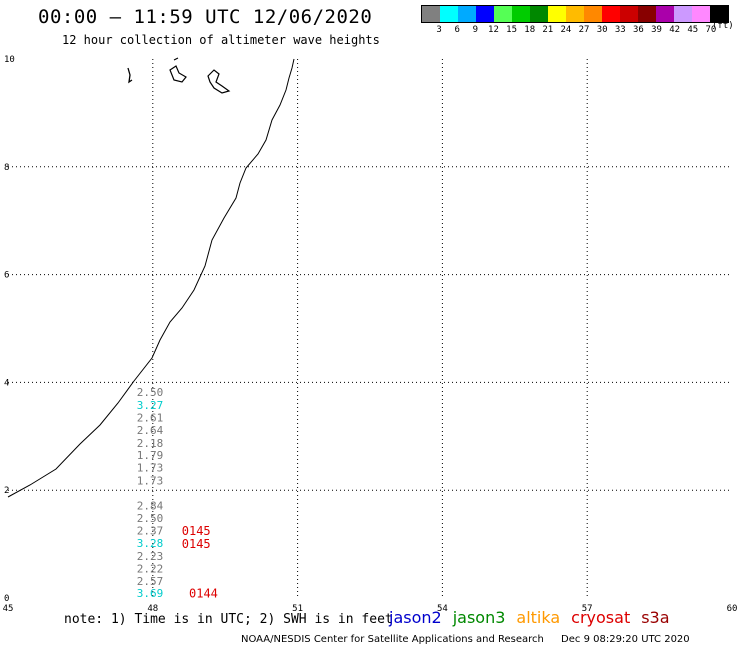 The height and width of the screenshot is (650, 740). I want to click on y-tick-label: 10, so click(9, 60).